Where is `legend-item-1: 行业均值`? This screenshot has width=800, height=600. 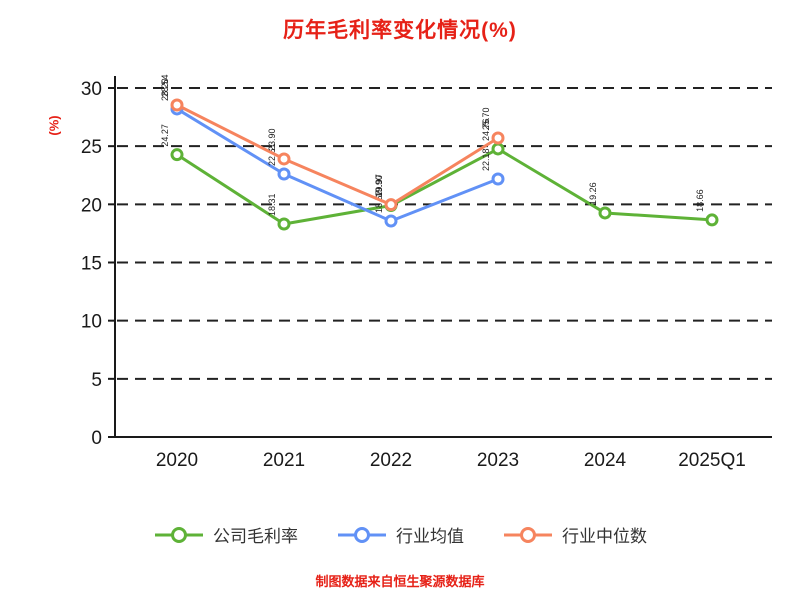 legend-item-1: 行业均值 is located at coordinates (400, 534).